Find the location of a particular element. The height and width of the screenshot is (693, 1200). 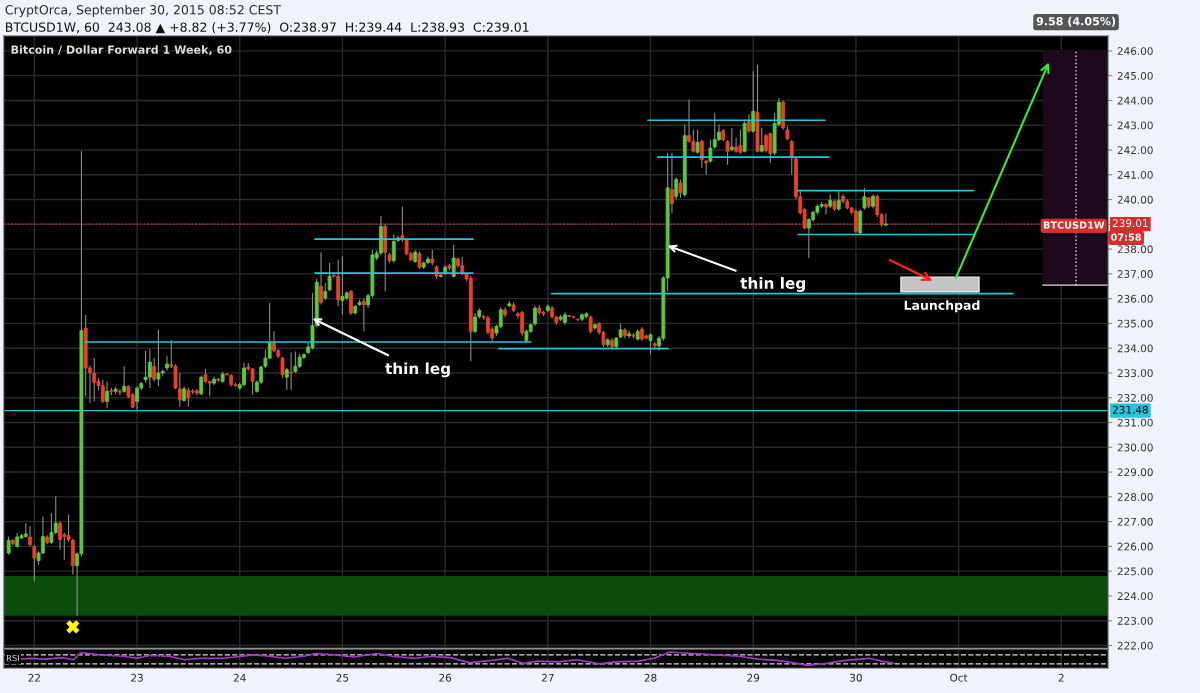

y-tick-label: 233.00 is located at coordinates (1135, 373).